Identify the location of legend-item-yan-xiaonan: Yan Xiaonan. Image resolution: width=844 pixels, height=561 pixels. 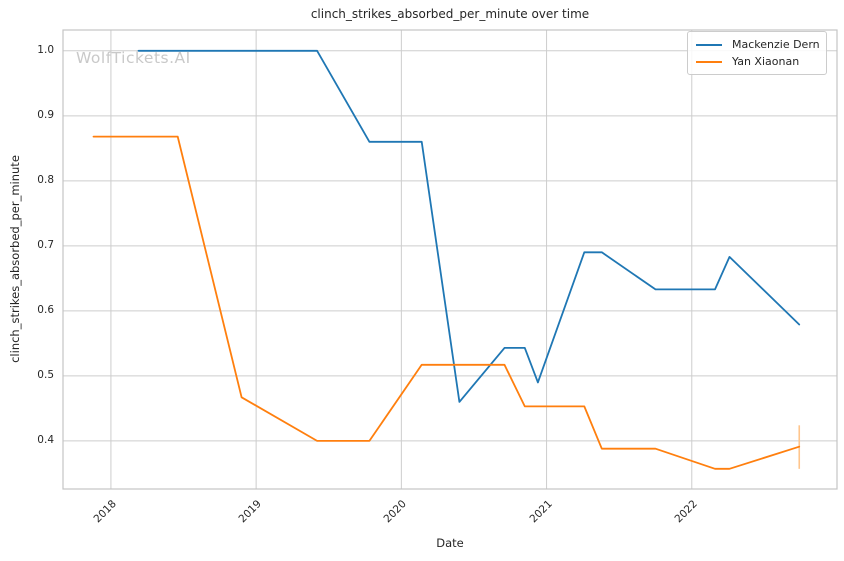
(757, 61).